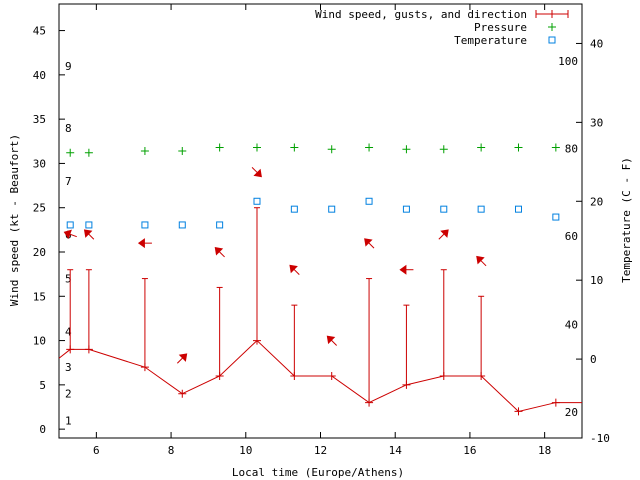 This screenshot has height=480, width=640. Describe the element at coordinates (39, 31) in the screenshot. I see `y-left-tick-label: 45` at that location.